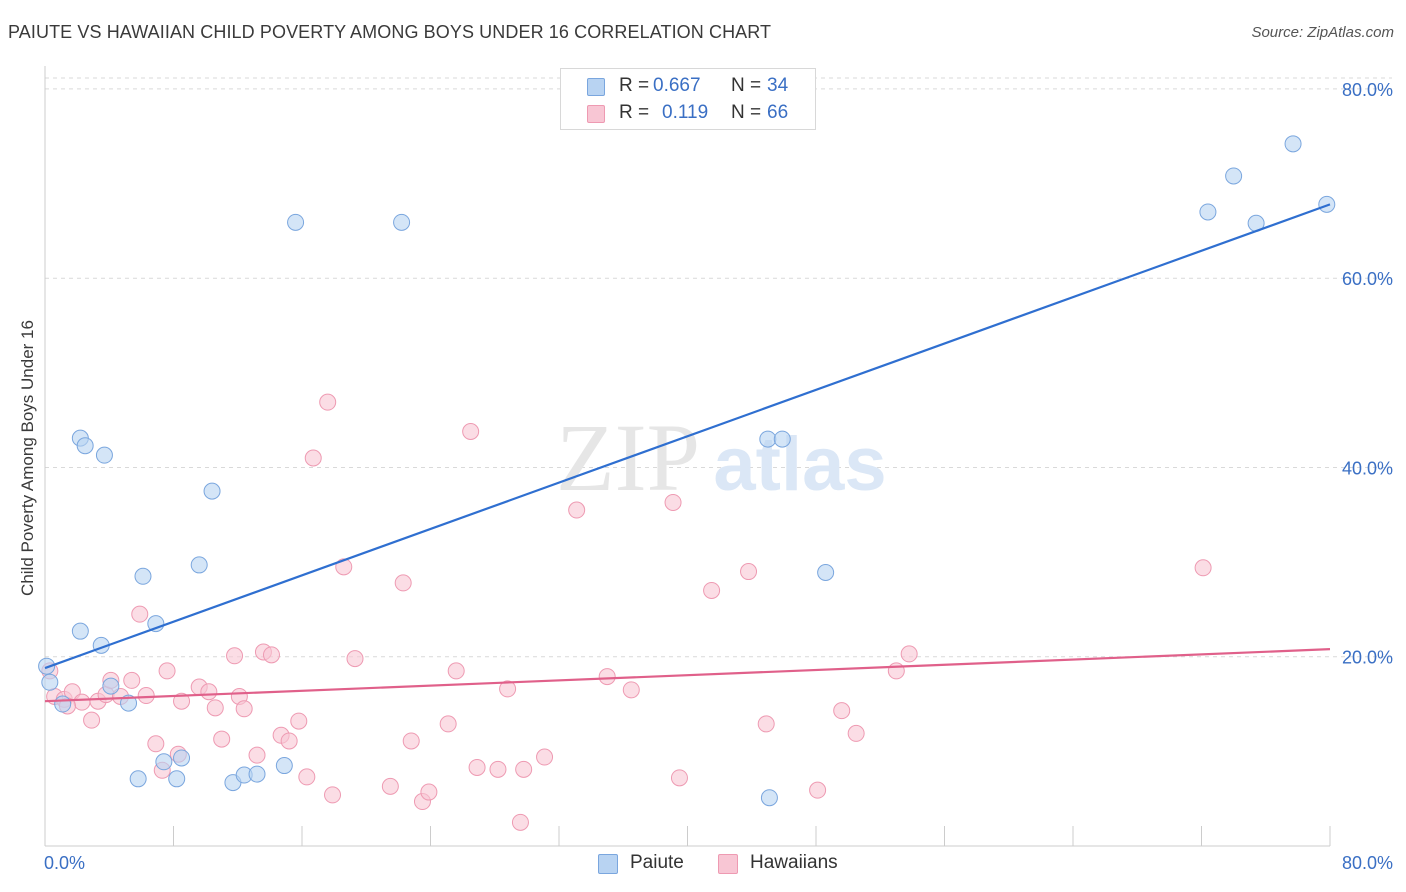 Image resolution: width=1406 pixels, height=892 pixels. Describe the element at coordinates (794, 862) in the screenshot. I see `hawaiians-legend-label: Hawaiians` at that location.